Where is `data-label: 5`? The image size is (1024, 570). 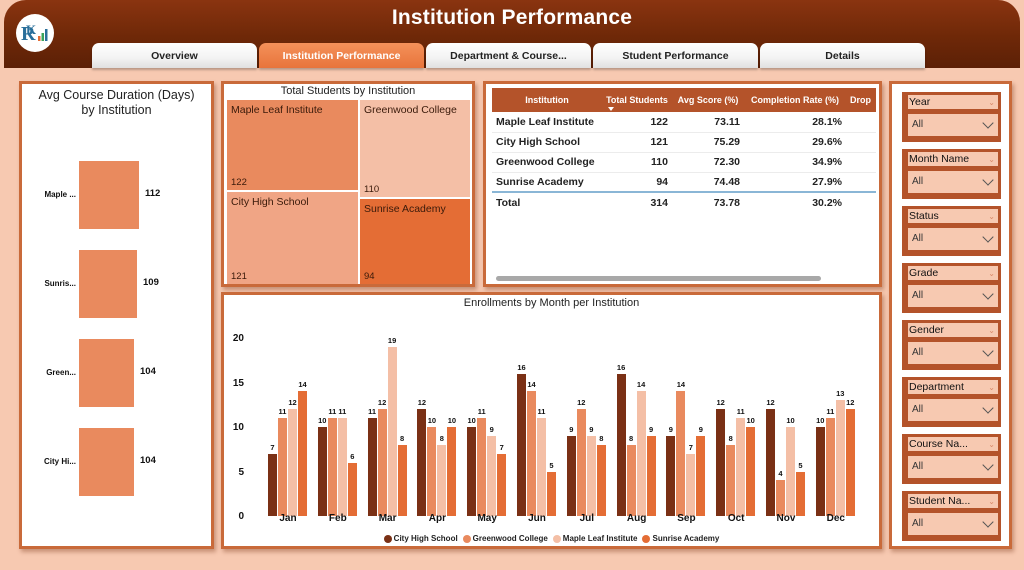
data-label: 5 is located at coordinates (551, 465).